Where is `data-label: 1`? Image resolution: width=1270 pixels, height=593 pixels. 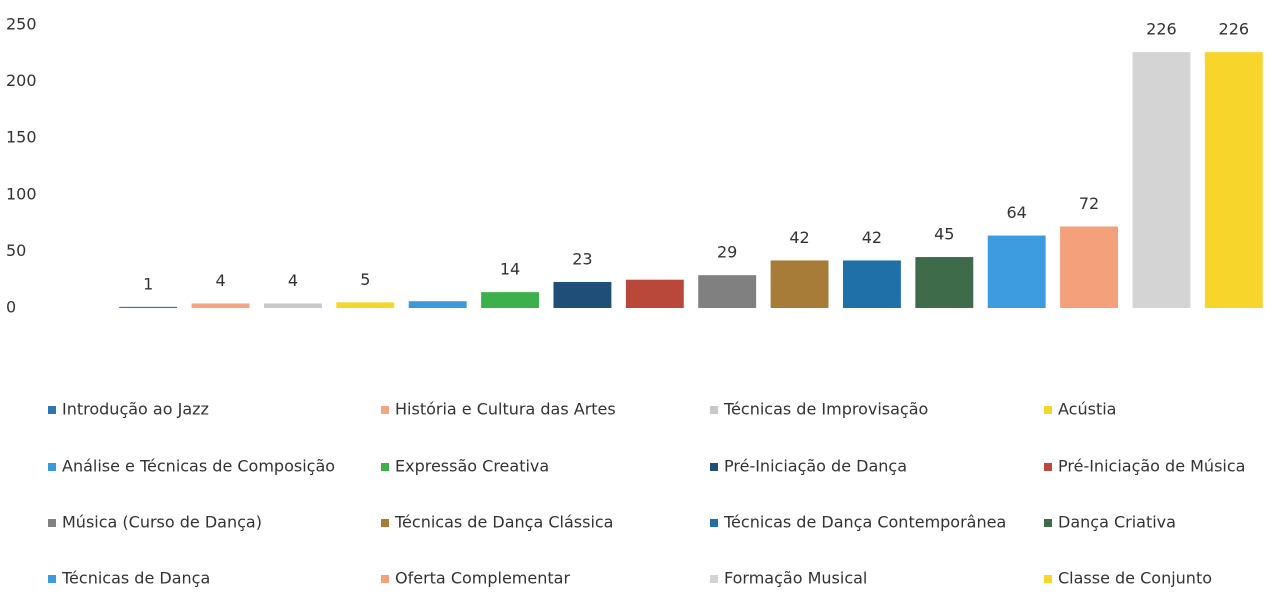 data-label: 1 is located at coordinates (148, 283).